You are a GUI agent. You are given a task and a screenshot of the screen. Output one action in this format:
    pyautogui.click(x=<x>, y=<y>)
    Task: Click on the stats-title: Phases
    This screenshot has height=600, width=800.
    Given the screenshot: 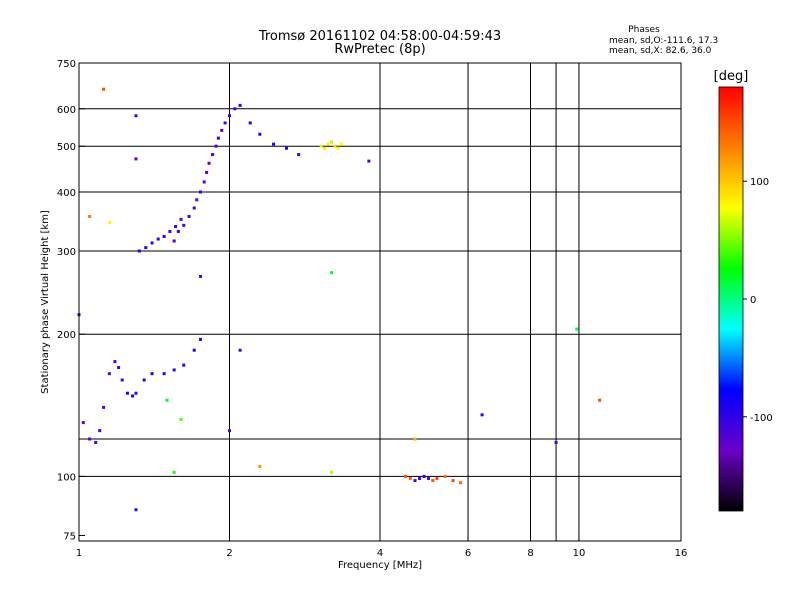 What is the action you would take?
    pyautogui.click(x=644, y=30)
    